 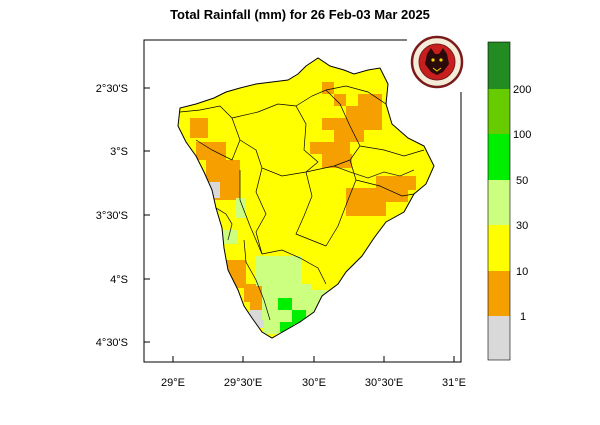 What do you see at coordinates (313, 359) in the screenshot?
I see `lon-ticks` at bounding box center [313, 359].